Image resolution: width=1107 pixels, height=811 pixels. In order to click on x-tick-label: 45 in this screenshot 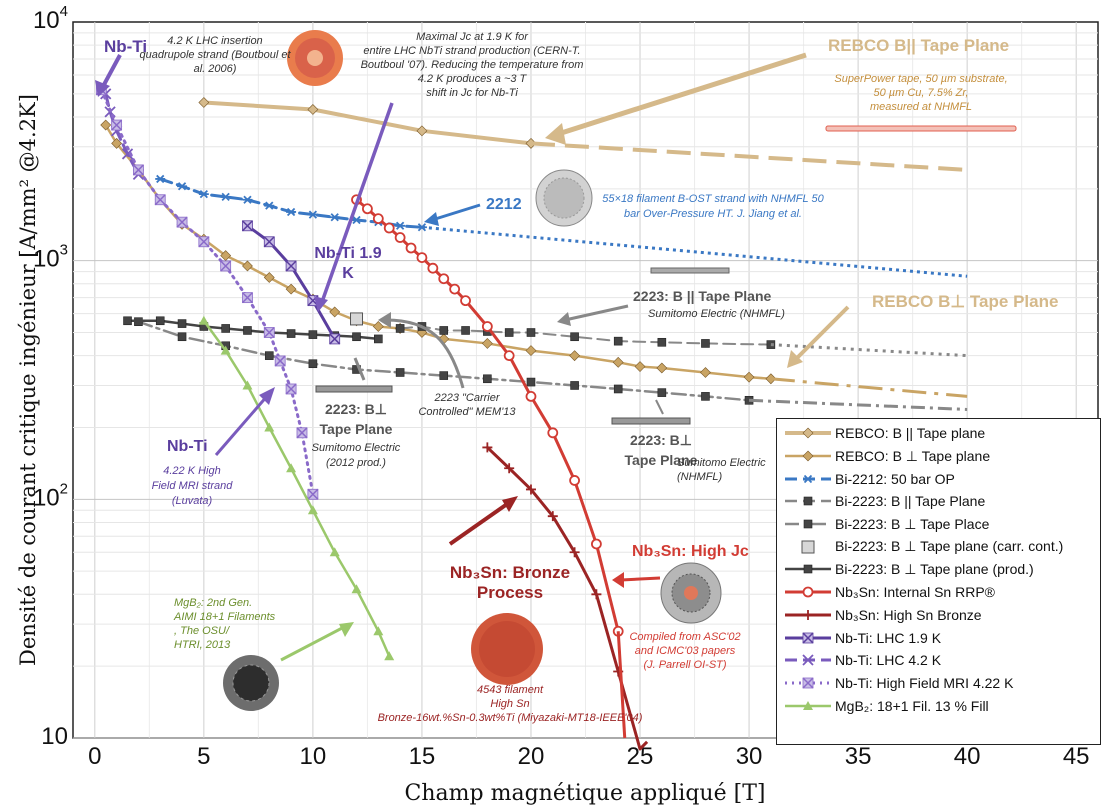, I will do `click(1076, 756)`.